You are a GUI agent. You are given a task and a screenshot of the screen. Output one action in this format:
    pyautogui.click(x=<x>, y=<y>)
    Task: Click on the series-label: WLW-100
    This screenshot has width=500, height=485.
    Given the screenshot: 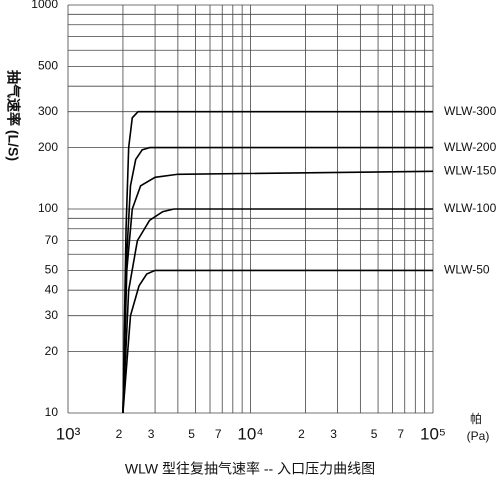 What is the action you would take?
    pyautogui.click(x=470, y=208)
    